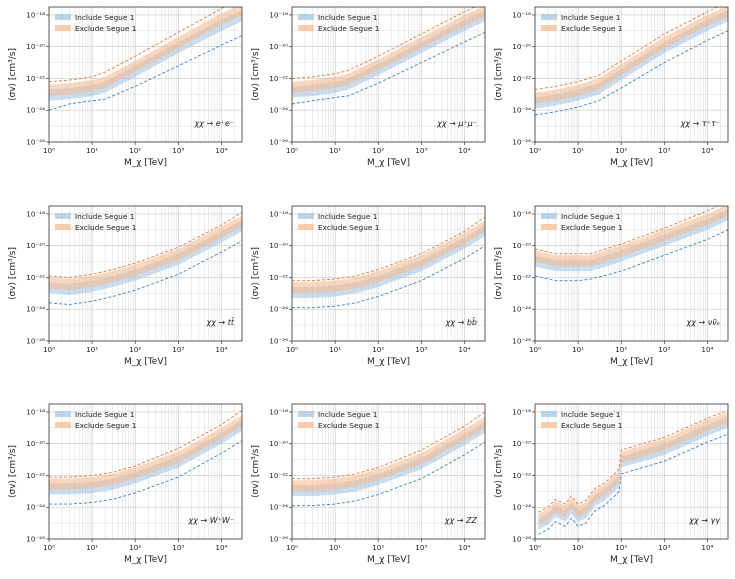  I want to click on grid, so click(145, 273).